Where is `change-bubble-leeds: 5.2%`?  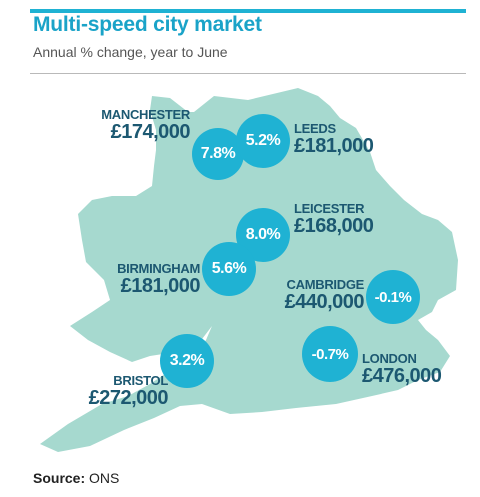
change-bubble-leeds: 5.2% is located at coordinates (263, 141).